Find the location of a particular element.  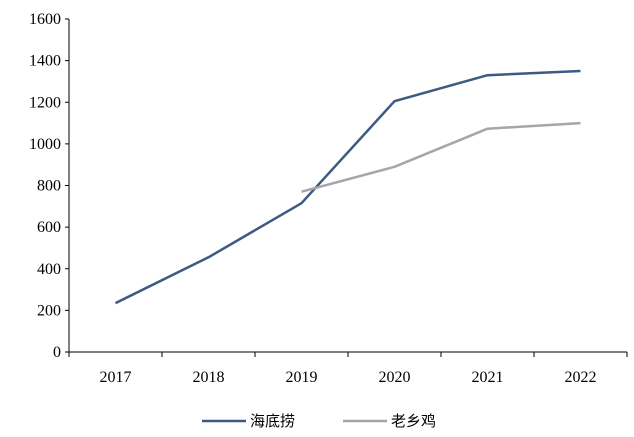

legend: 海底捞 老乡鸡 is located at coordinates (319, 421).